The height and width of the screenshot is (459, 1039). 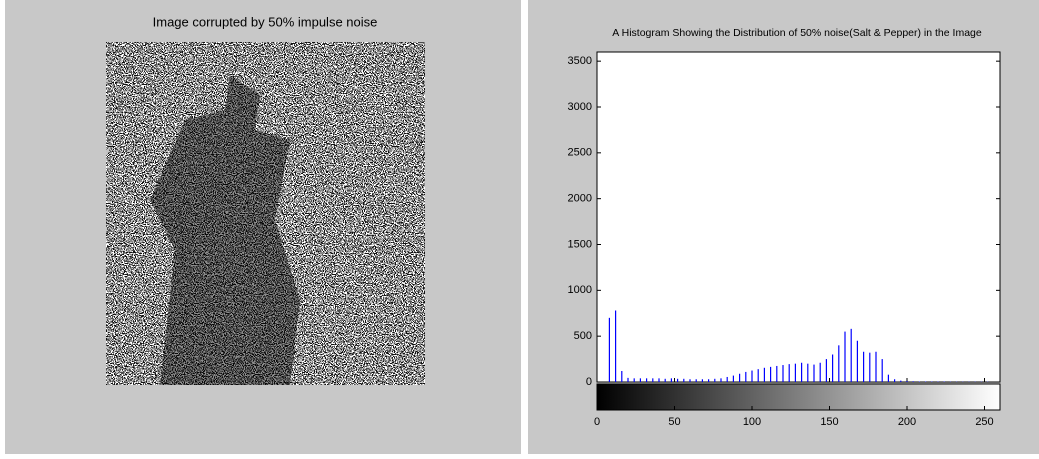 I want to click on y-tick-label: 1000, so click(x=580, y=290).